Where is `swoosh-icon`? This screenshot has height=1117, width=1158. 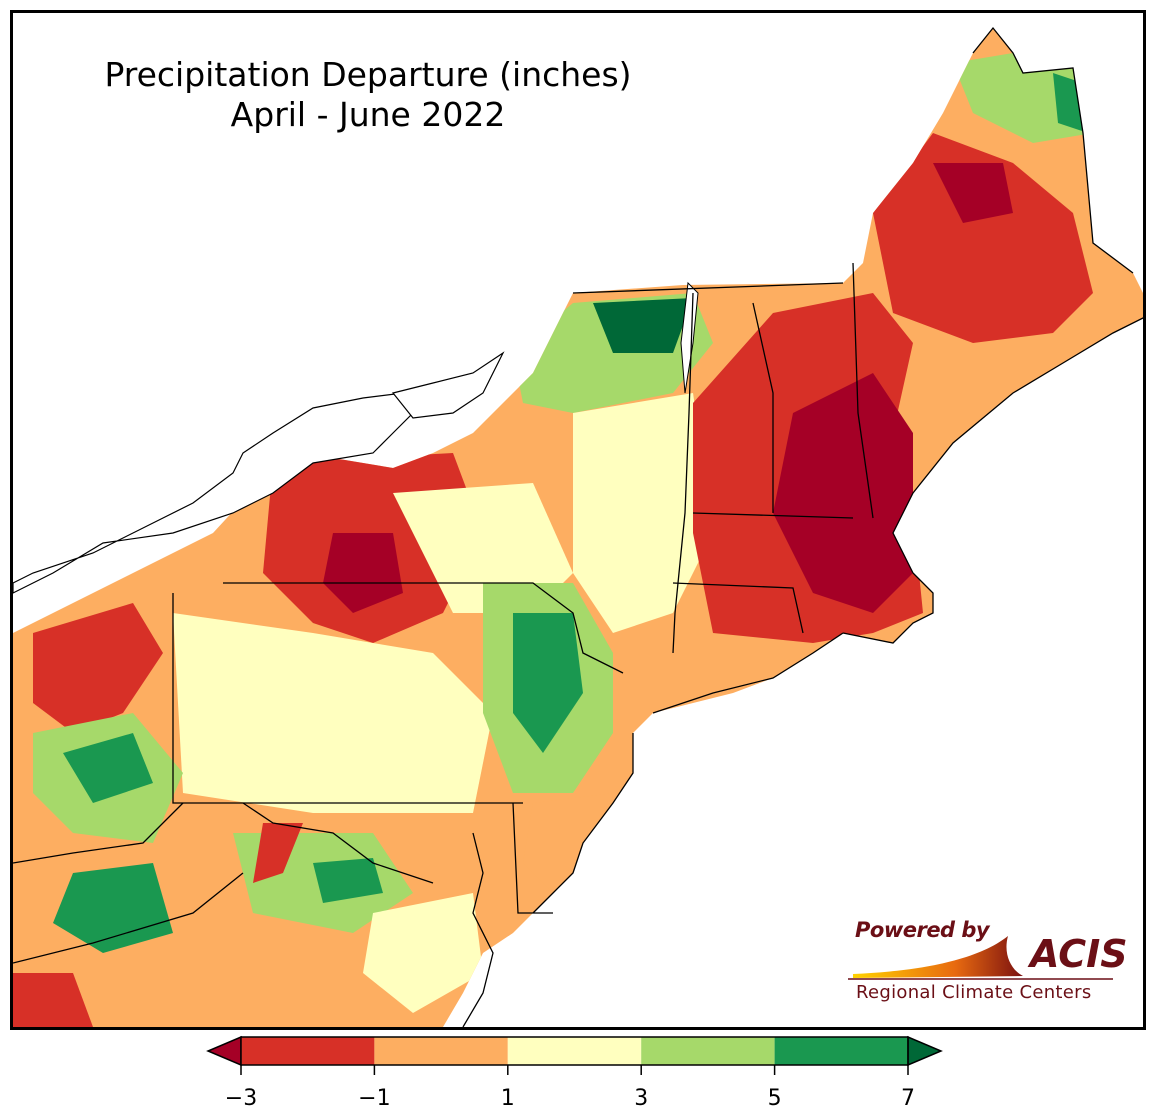 swoosh-icon is located at coordinates (980, 958).